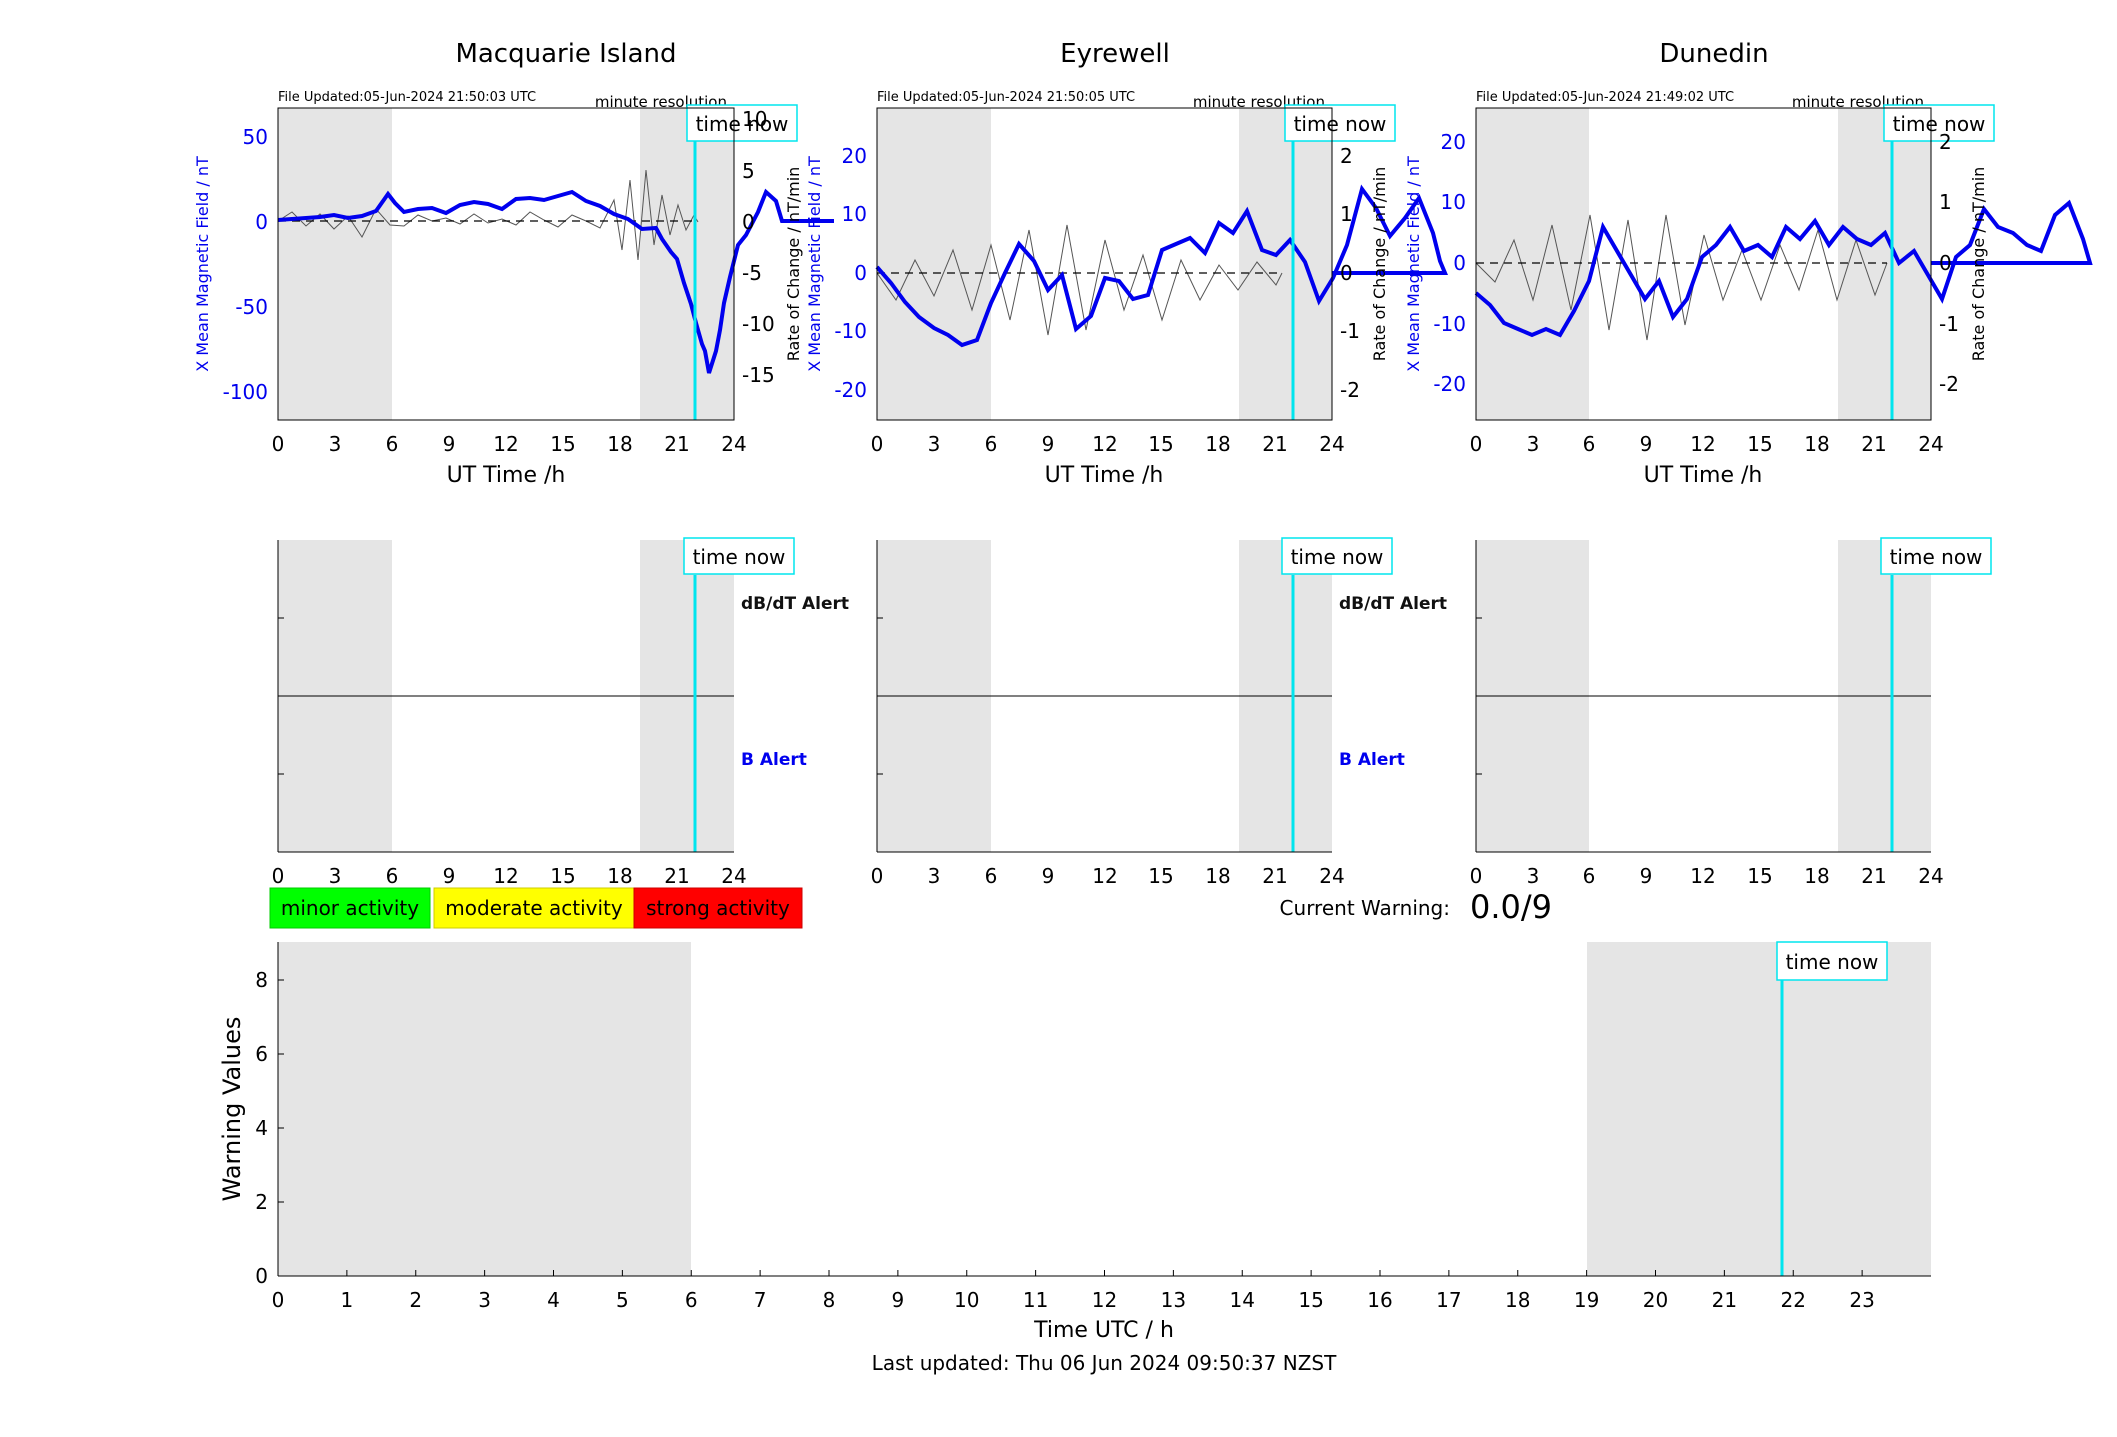 Image resolution: width=2117 pixels, height=1437 pixels. Describe the element at coordinates (1103, 1330) in the screenshot. I see `x-axis-label: Time UTC / h` at that location.